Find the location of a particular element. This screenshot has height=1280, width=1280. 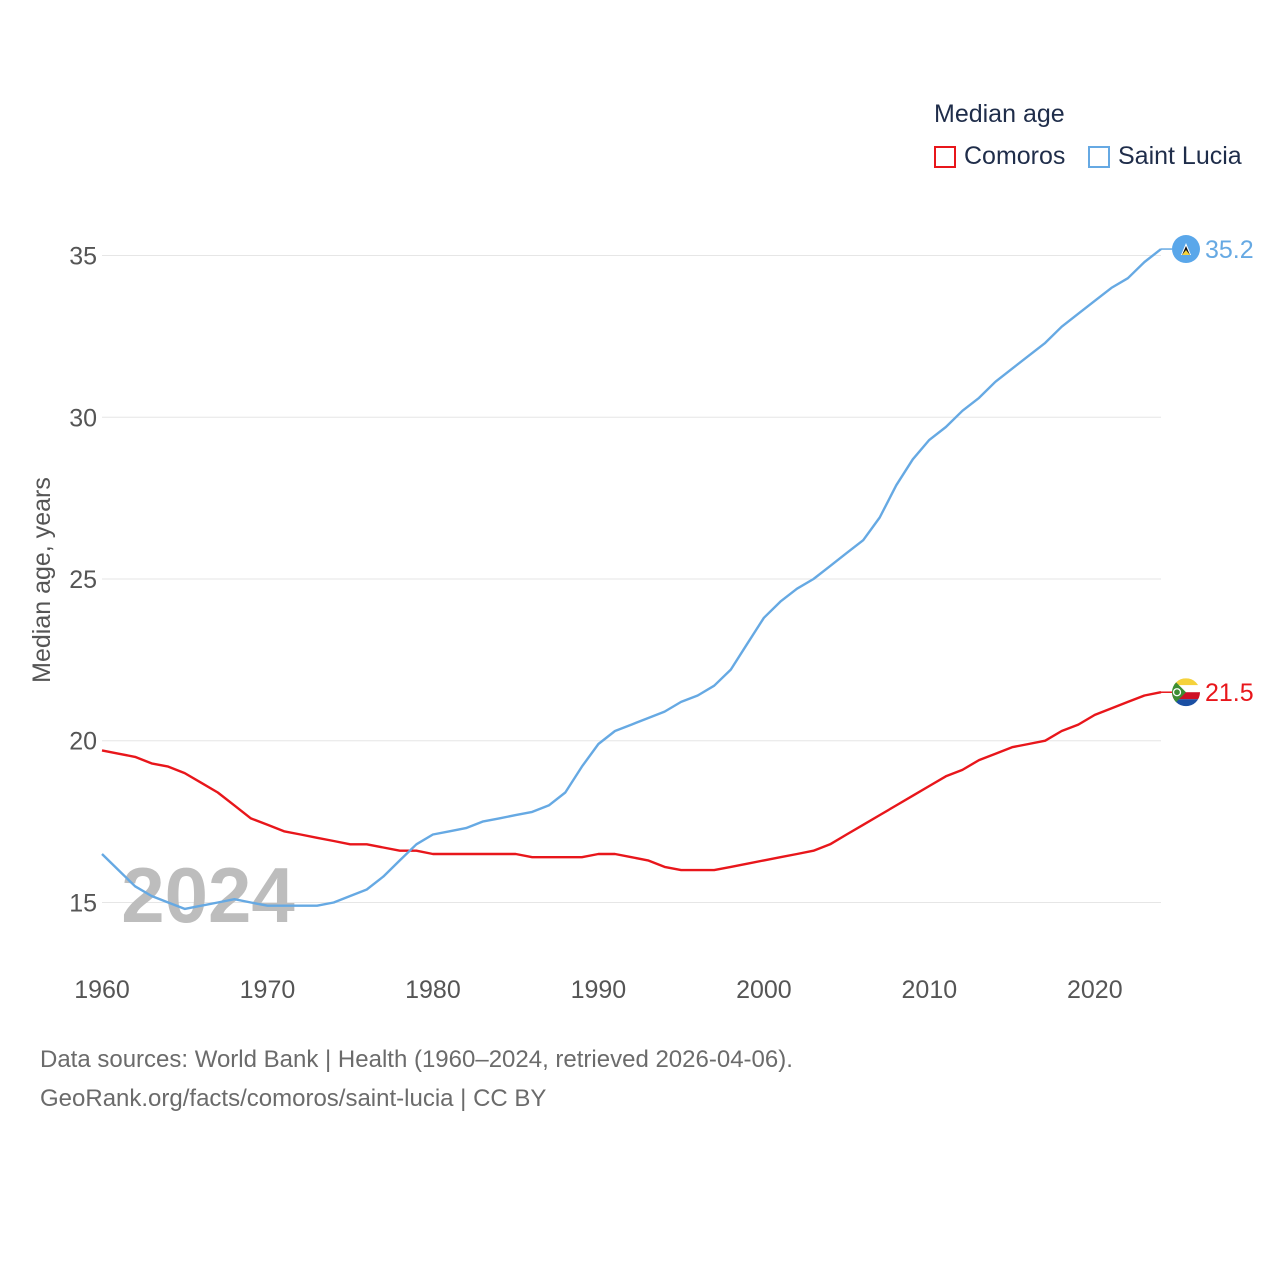

legend-label-comoros: Comoros is located at coordinates (1015, 156).